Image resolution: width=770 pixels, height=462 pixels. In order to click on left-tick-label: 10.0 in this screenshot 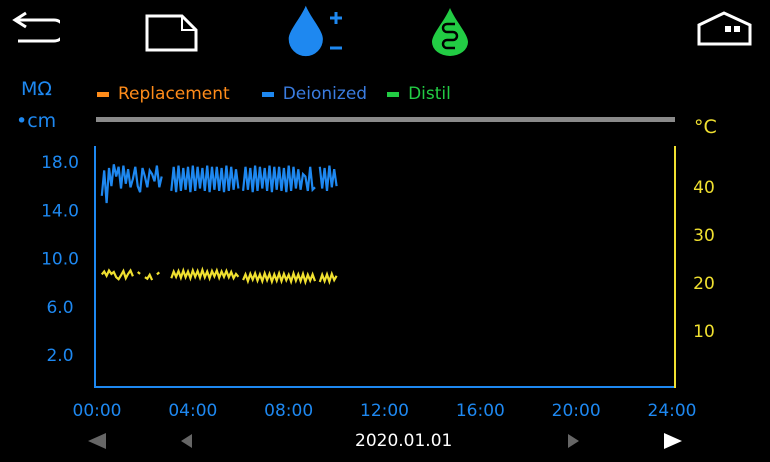, I will do `click(60, 260)`.